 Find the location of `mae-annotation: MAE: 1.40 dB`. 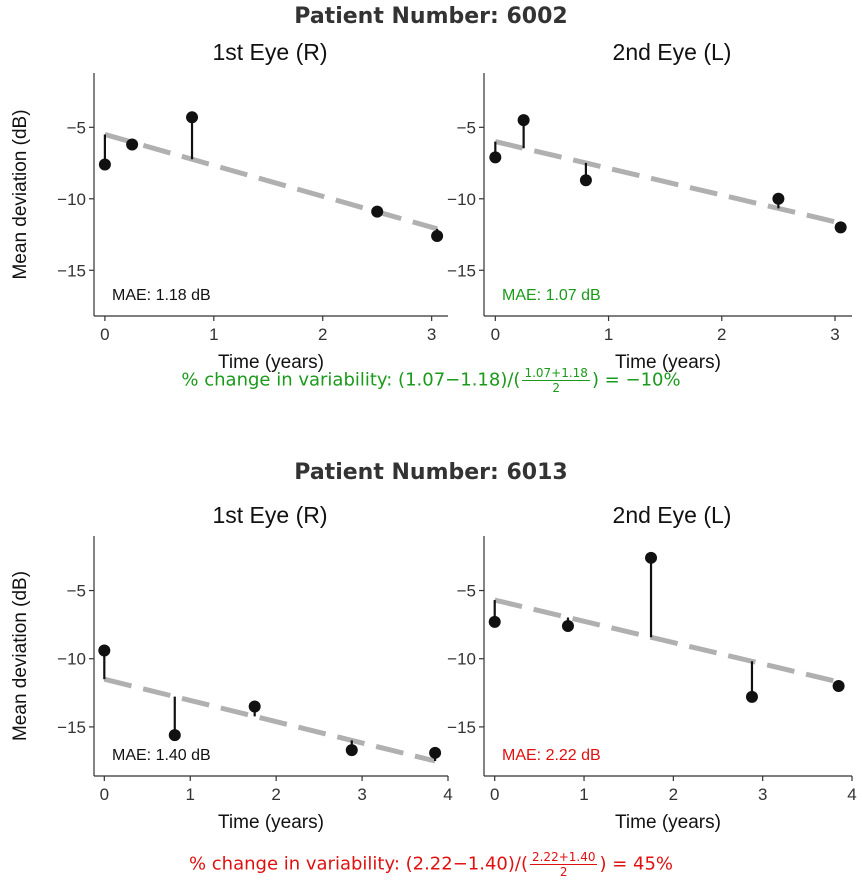

mae-annotation: MAE: 1.40 dB is located at coordinates (161, 755).